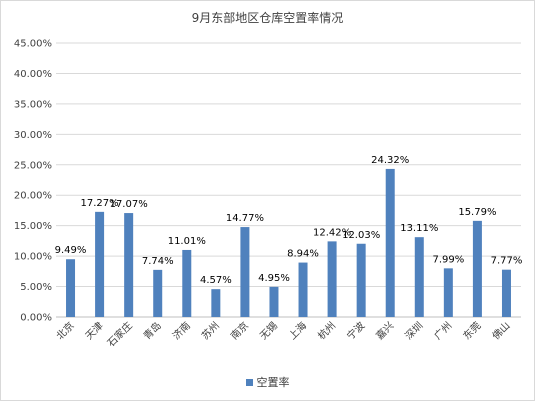 Image resolution: width=535 pixels, height=401 pixels. What do you see at coordinates (390, 160) in the screenshot?
I see `data-label: 24.32%` at bounding box center [390, 160].